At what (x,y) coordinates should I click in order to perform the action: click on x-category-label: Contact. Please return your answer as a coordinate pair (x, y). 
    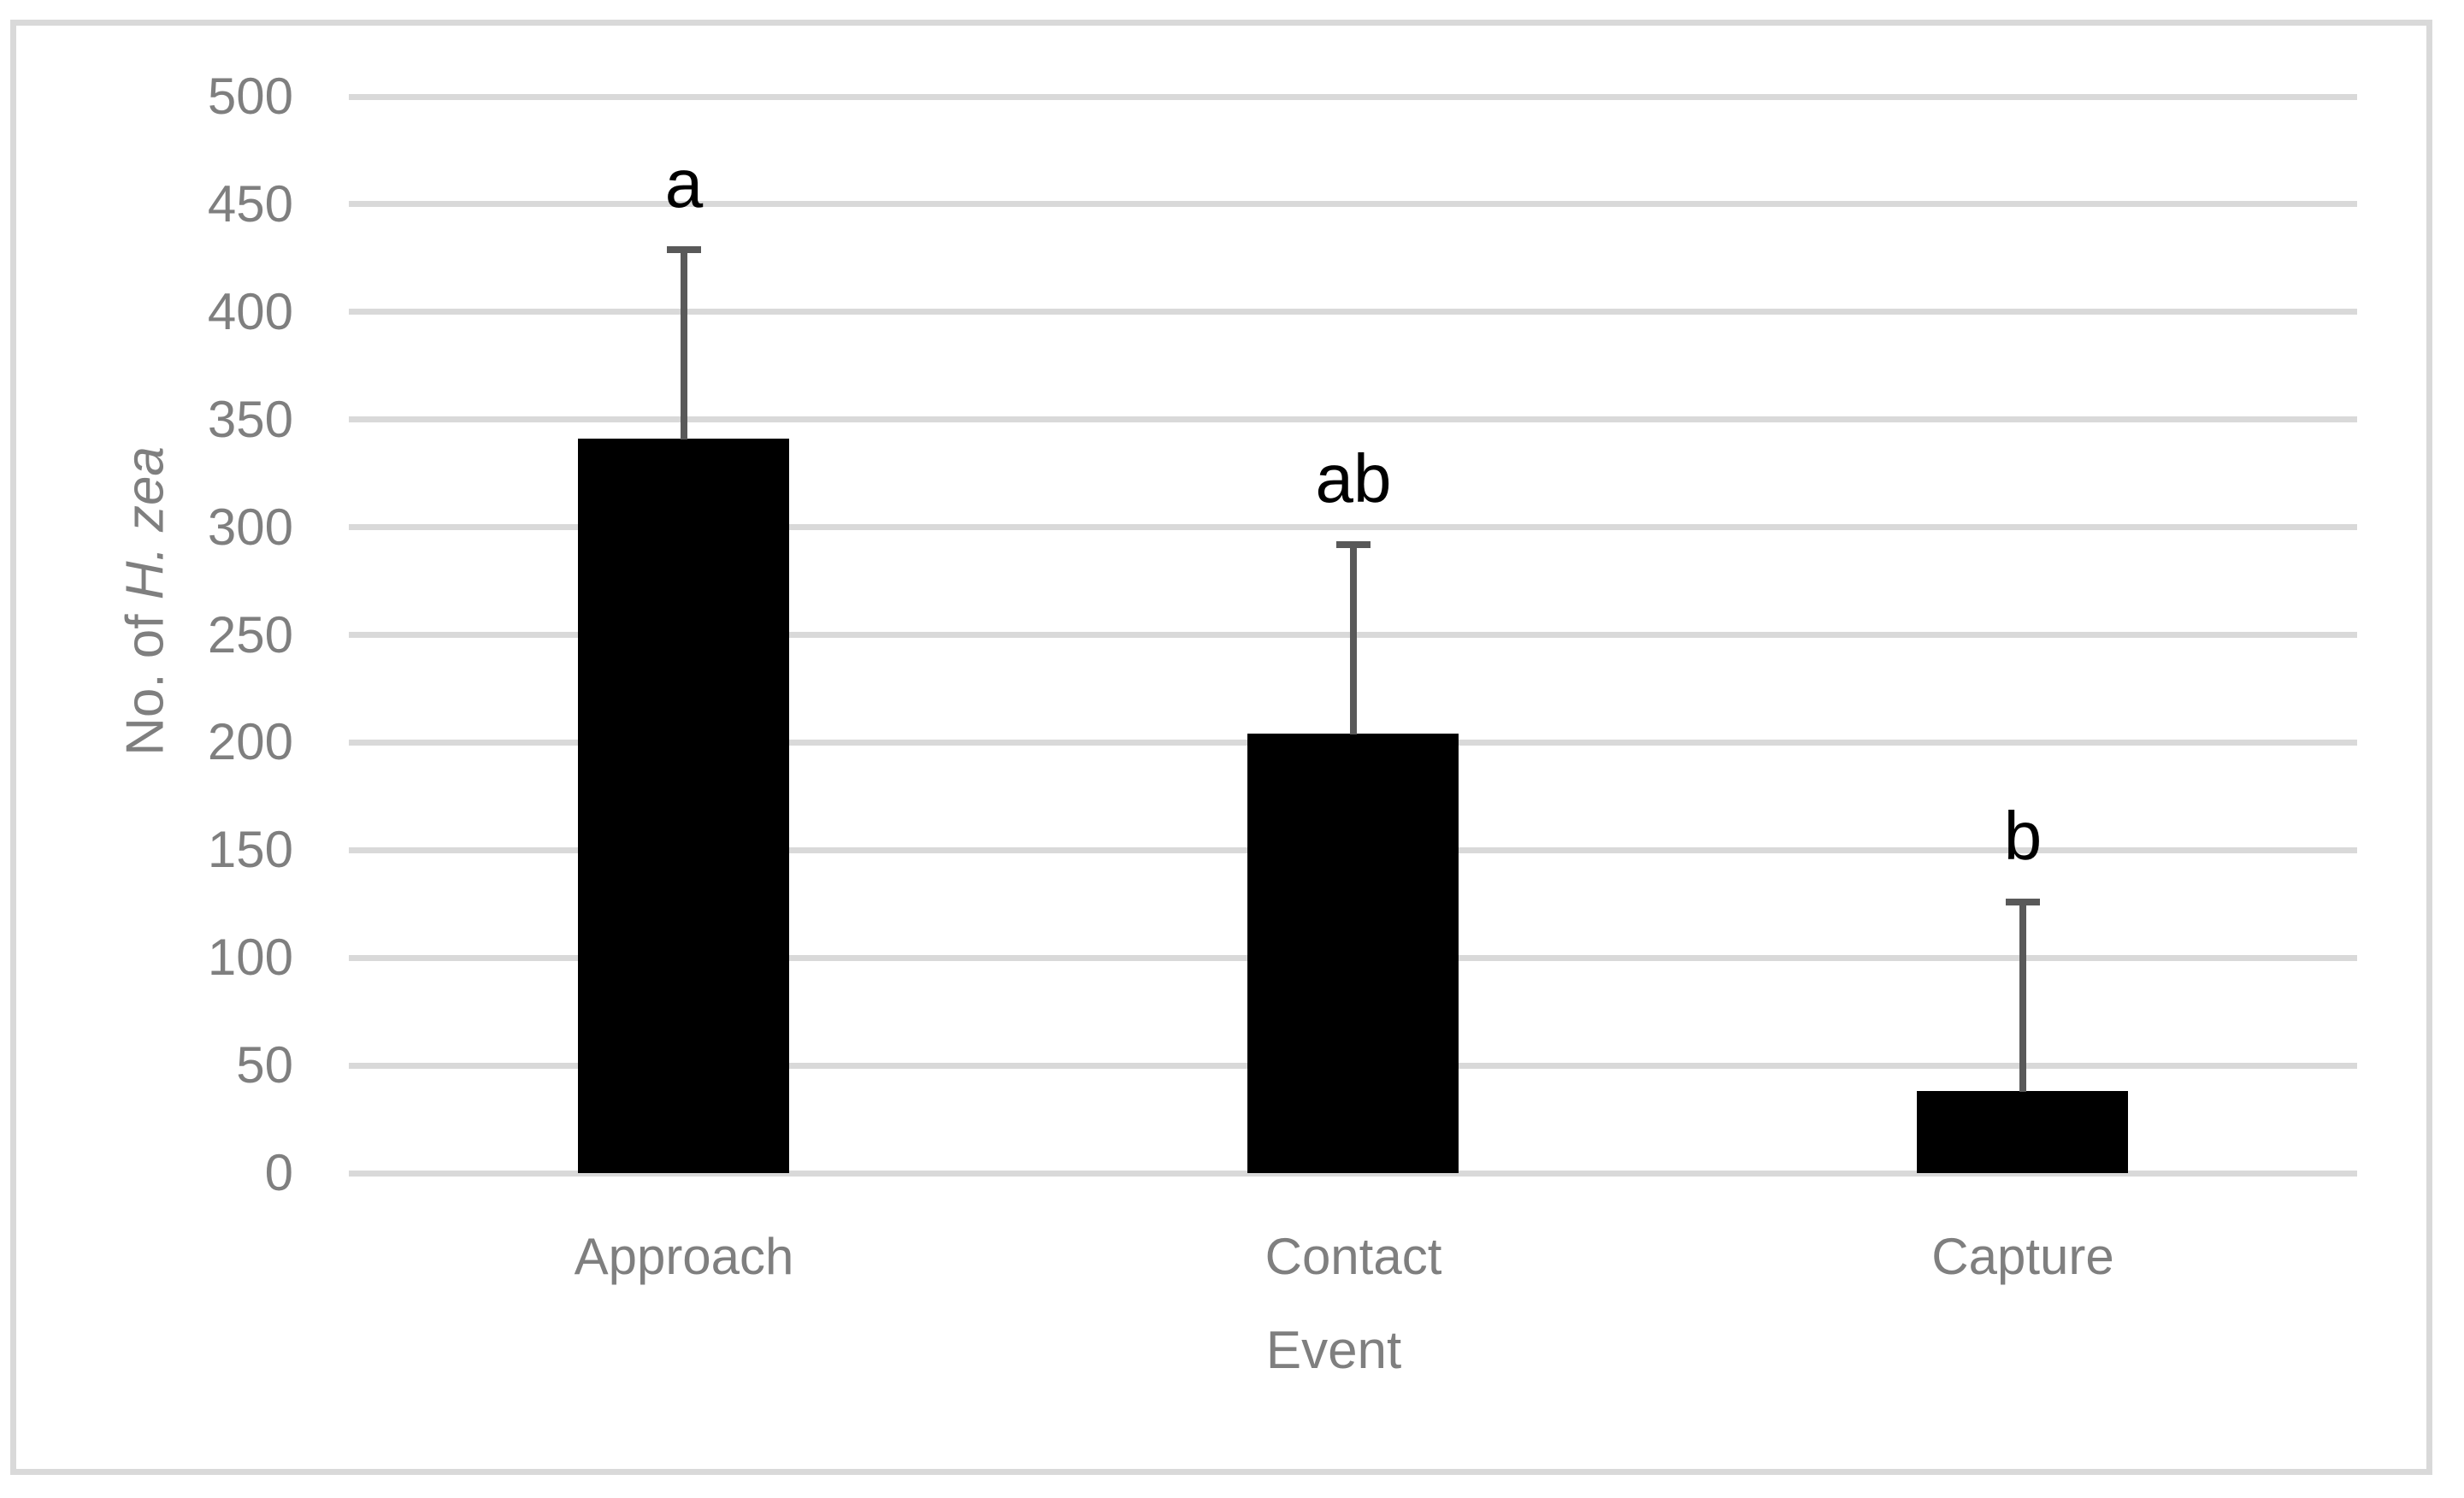
    Looking at the image, I should click on (1353, 1257).